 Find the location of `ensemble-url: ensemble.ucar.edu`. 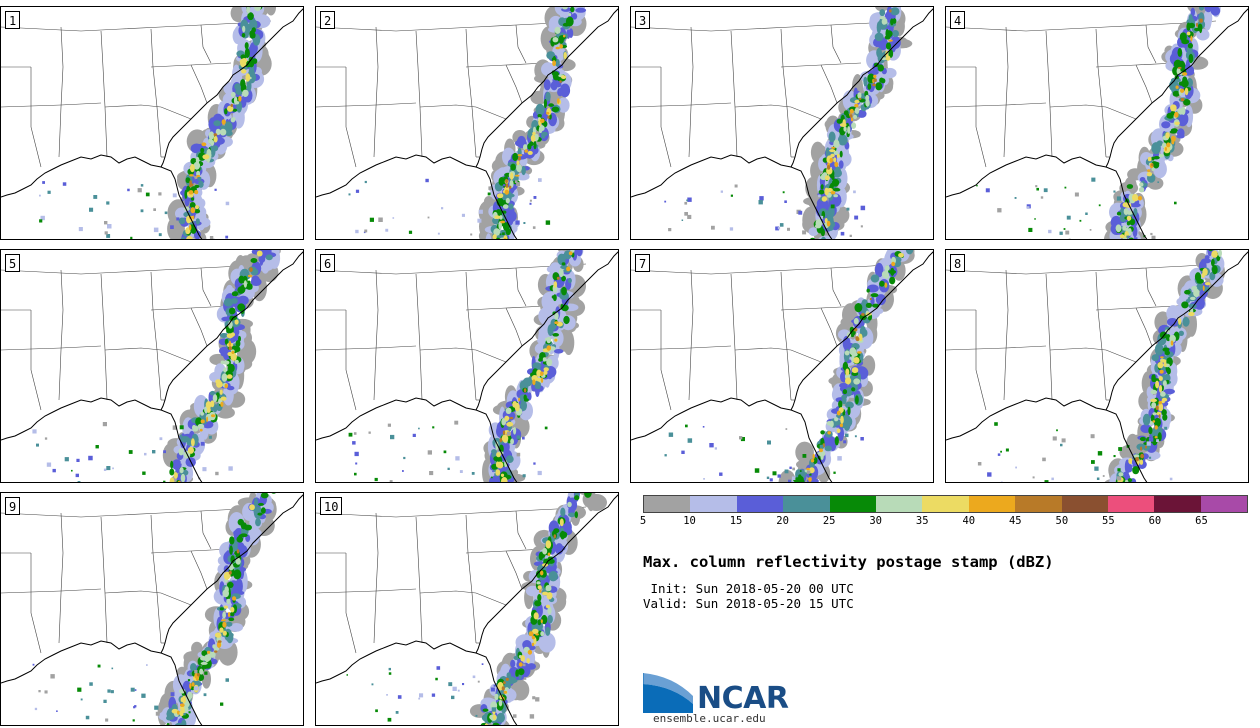

ensemble-url: ensemble.ucar.edu is located at coordinates (709, 718).